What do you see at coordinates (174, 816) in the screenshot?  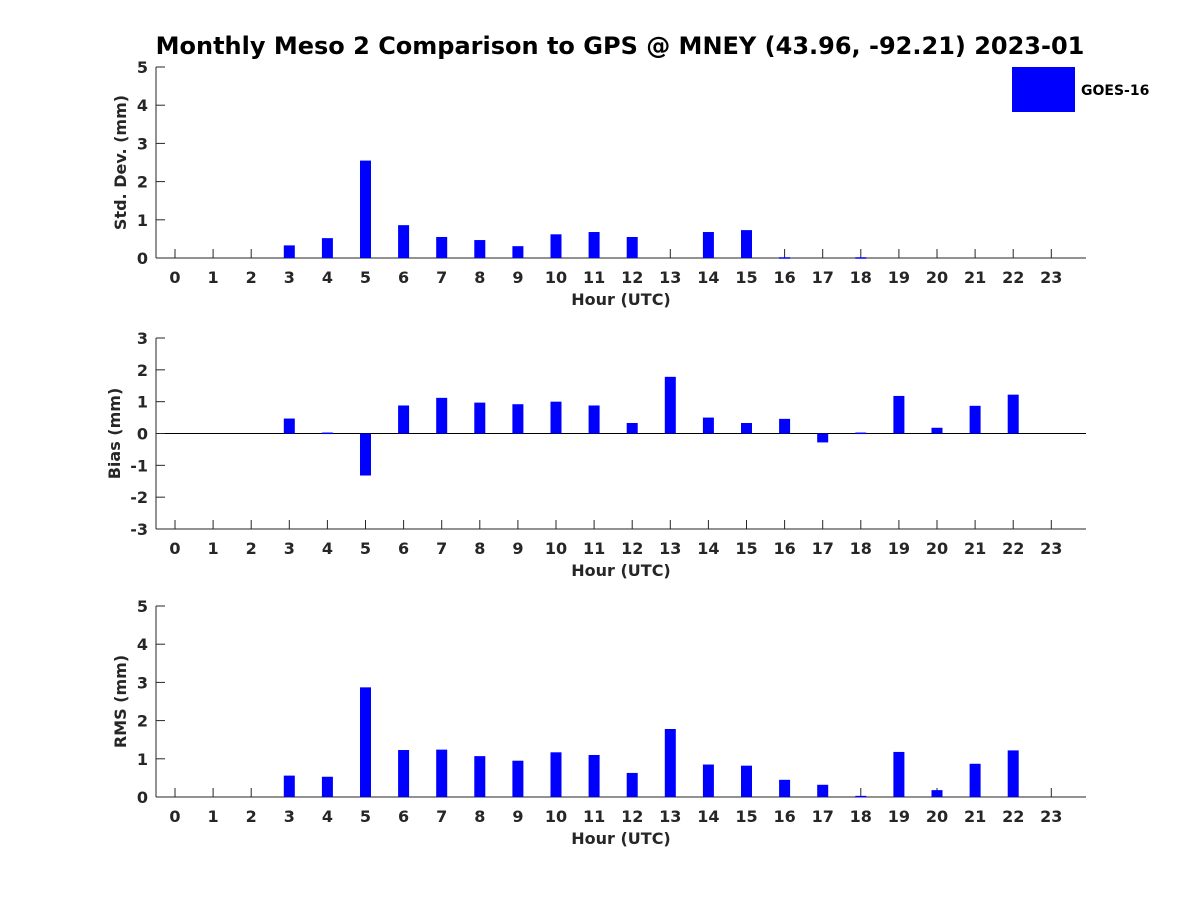 I see `rms-xtick-label: 0` at bounding box center [174, 816].